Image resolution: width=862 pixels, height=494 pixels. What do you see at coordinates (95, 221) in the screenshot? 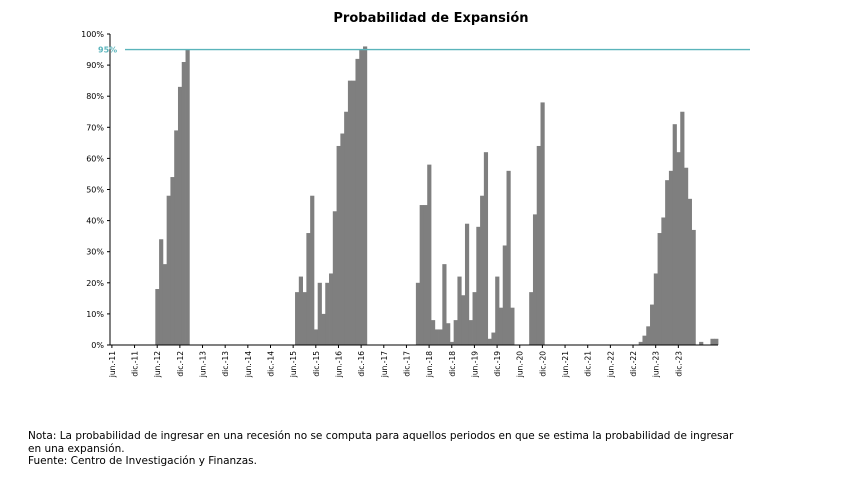
I see `y-tick-label: 40%` at bounding box center [95, 221].